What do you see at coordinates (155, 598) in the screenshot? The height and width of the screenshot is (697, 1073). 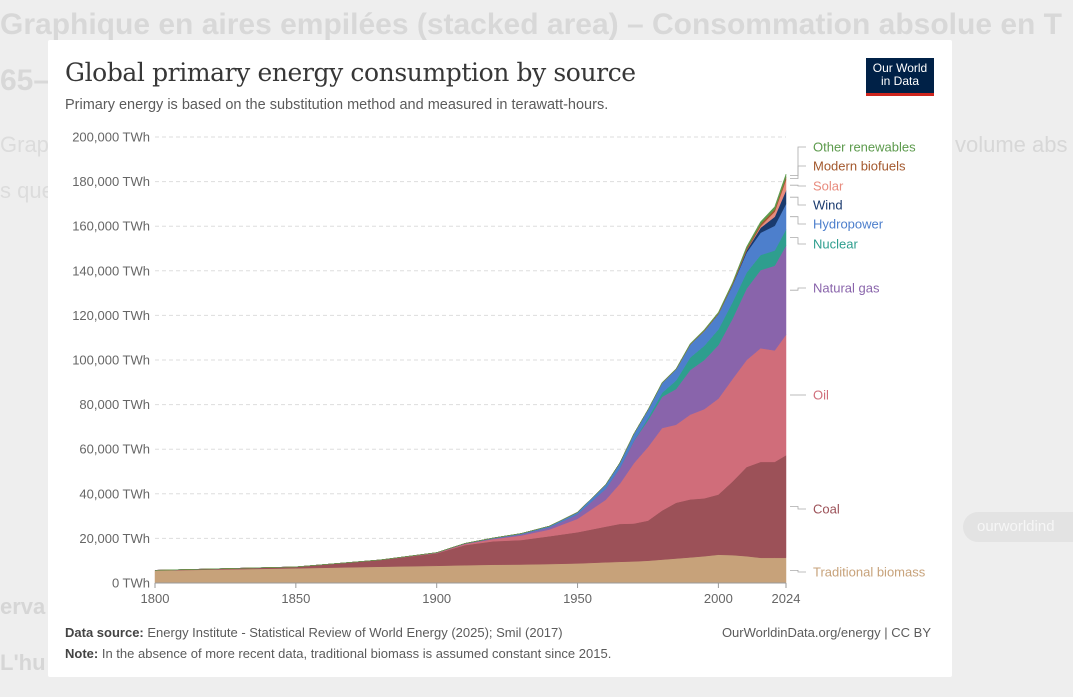 I see `x-tick-label: 1800` at bounding box center [155, 598].